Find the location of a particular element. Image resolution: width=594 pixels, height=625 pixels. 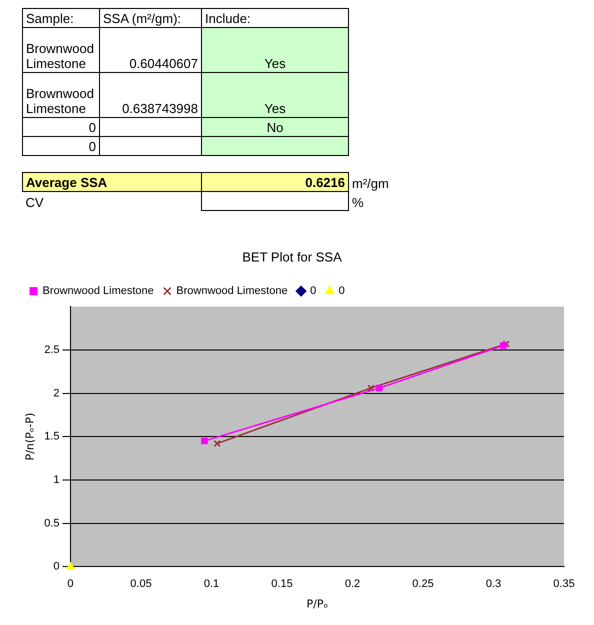

y-tick-label: 0.5 is located at coordinates (52, 523).